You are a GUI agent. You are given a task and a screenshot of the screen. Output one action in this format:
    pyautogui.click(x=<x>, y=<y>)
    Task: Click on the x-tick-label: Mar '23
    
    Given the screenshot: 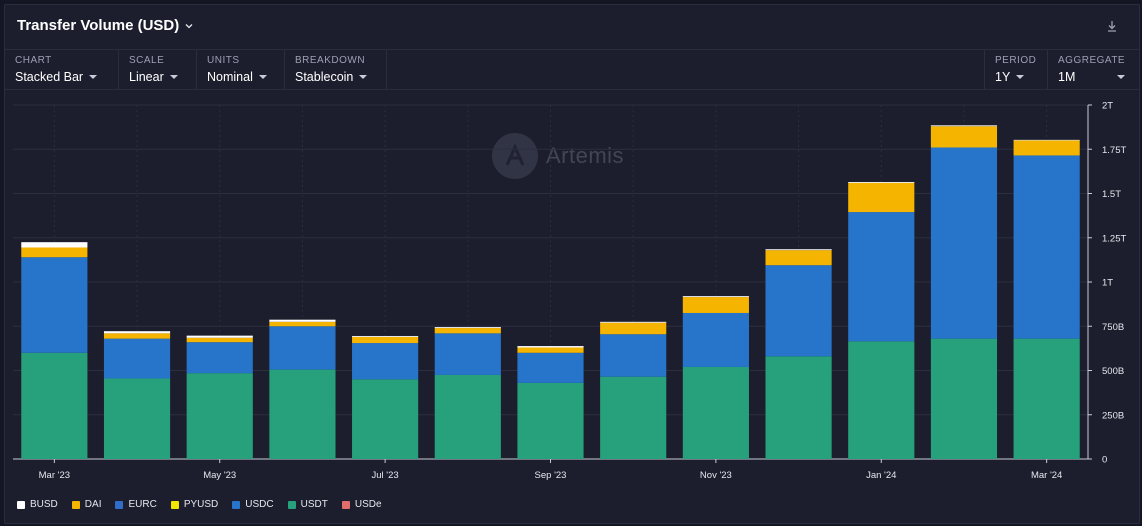 What is the action you would take?
    pyautogui.click(x=54, y=475)
    